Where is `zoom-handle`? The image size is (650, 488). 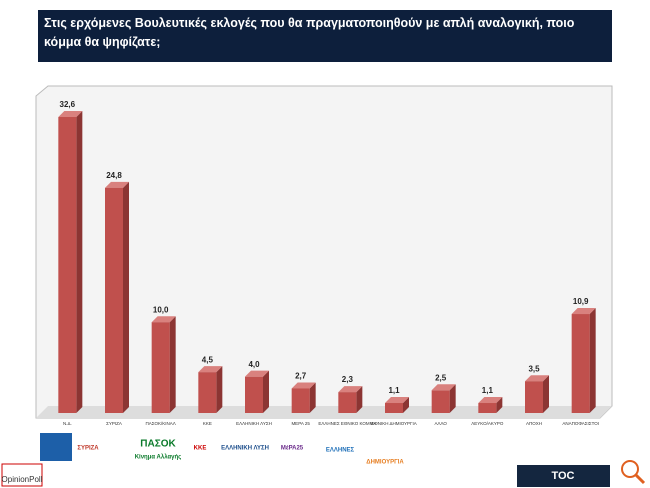
zoom-handle is located at coordinates (640, 479).